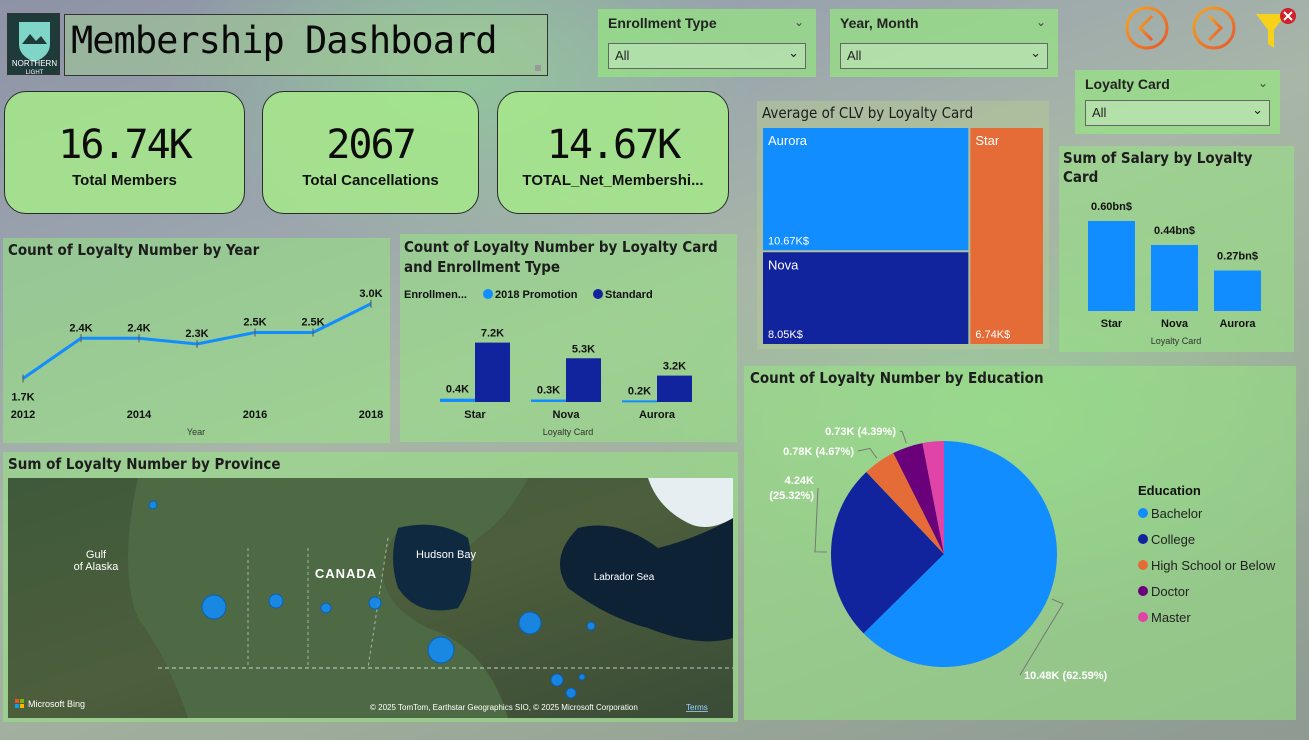  What do you see at coordinates (56, 704) in the screenshot?
I see `bing-text: Microsoft Bing` at bounding box center [56, 704].